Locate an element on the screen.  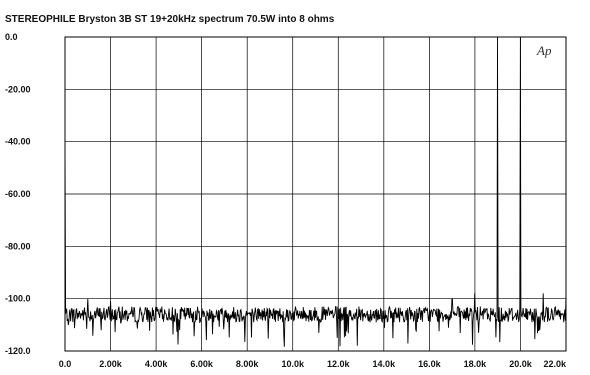
x-tick-label: 22.0k is located at coordinates (555, 364).